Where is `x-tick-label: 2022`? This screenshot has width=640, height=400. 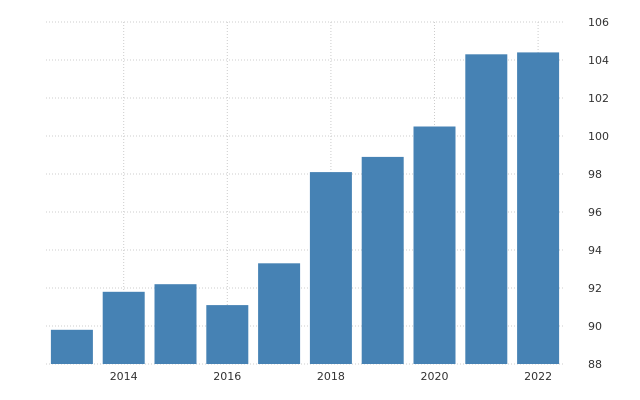
x-tick-label: 2022 is located at coordinates (538, 376).